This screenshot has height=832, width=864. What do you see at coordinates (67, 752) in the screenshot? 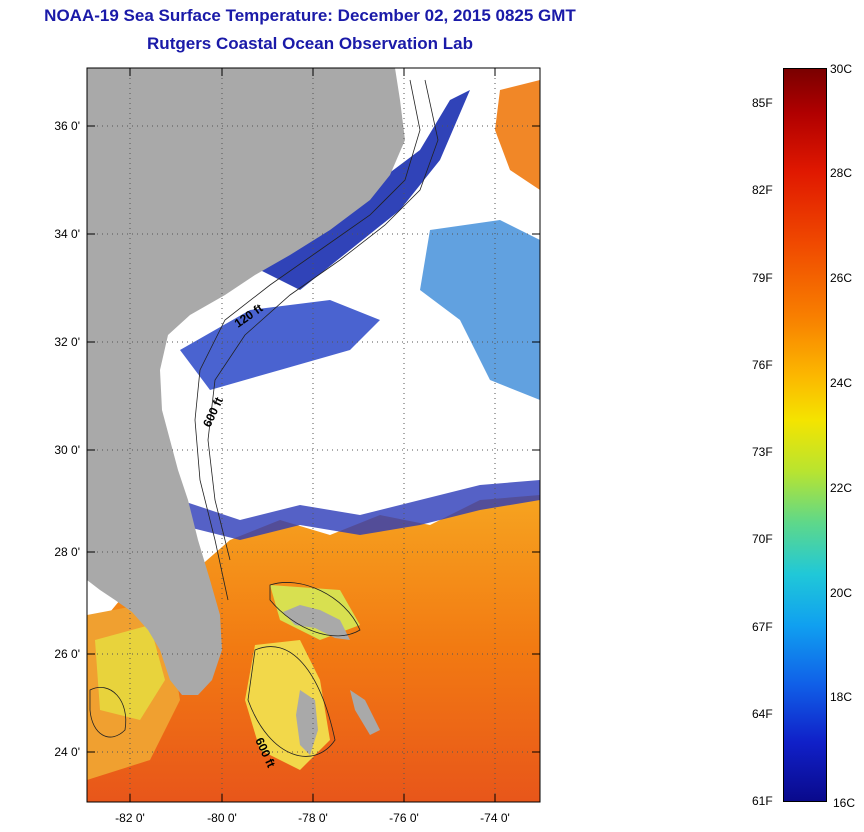
I see `lat-label: 24 0'` at bounding box center [67, 752].